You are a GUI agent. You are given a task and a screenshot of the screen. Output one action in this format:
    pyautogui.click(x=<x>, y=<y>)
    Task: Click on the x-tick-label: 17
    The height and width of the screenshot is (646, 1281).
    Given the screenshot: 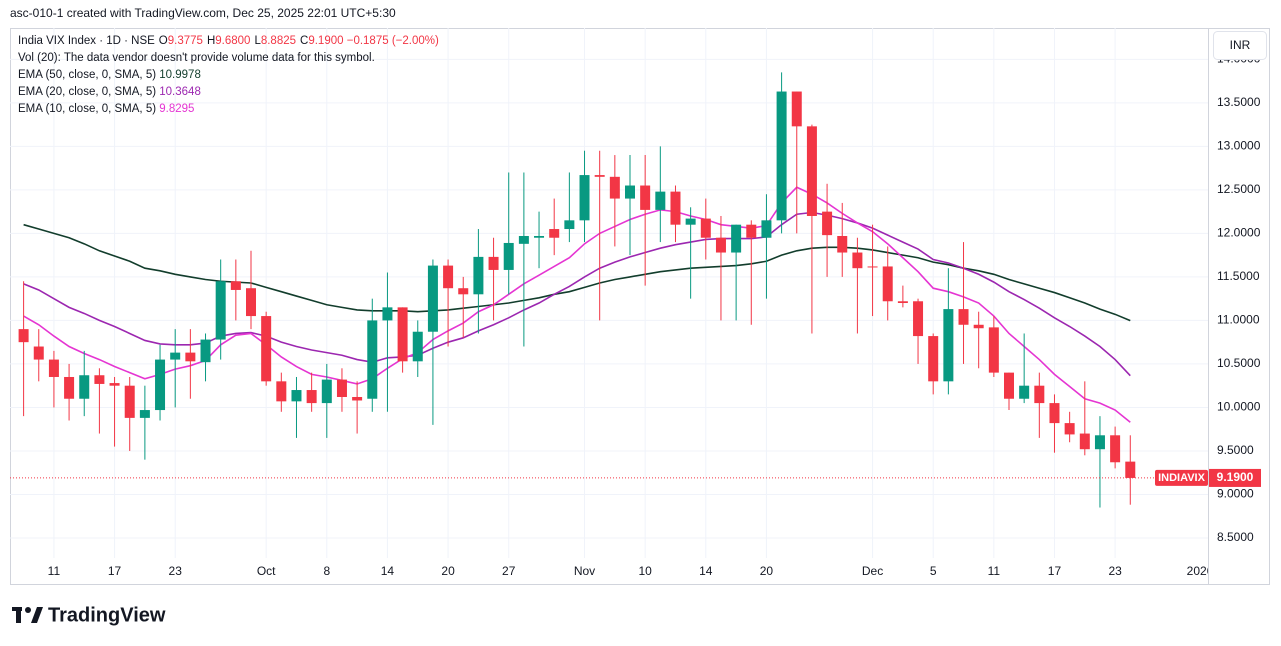 What is the action you would take?
    pyautogui.click(x=115, y=571)
    